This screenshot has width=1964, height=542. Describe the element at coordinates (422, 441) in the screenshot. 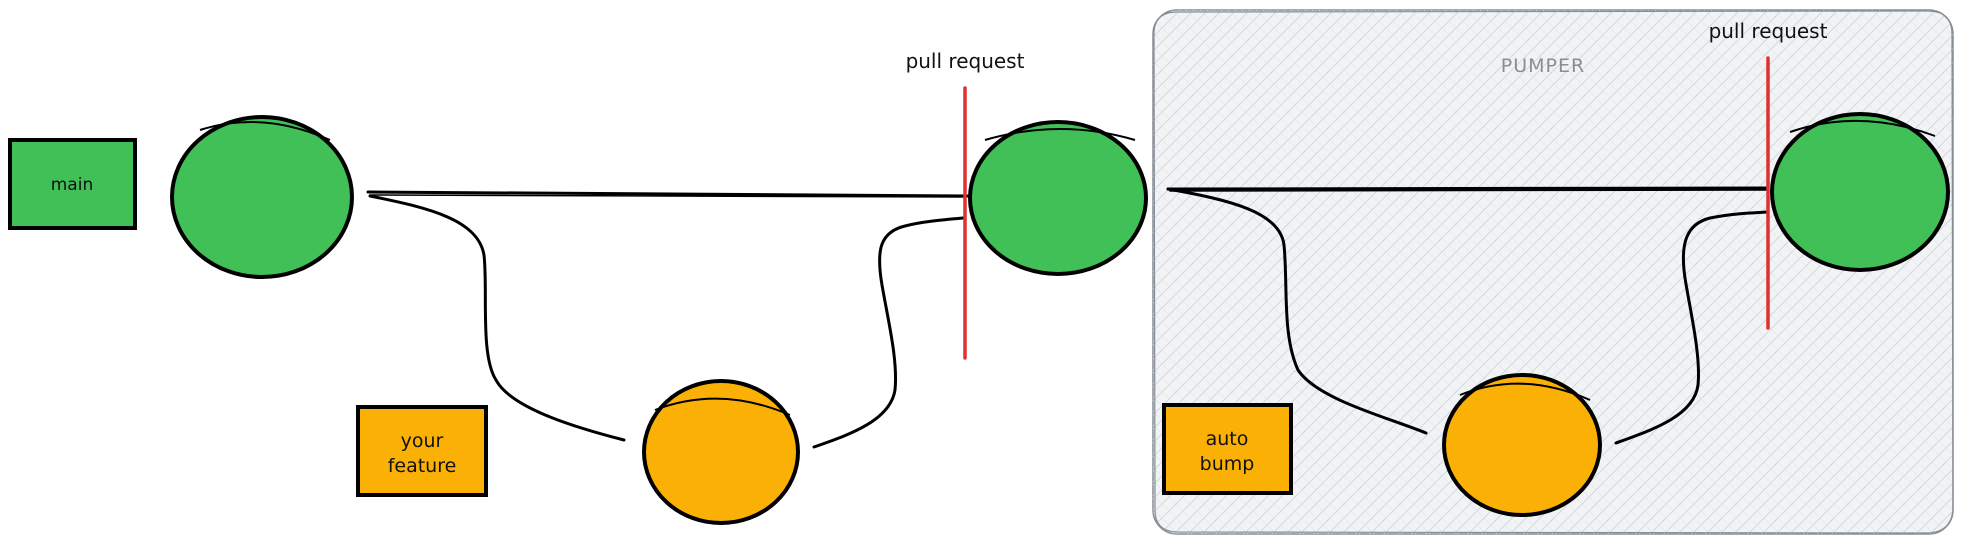

I see `branch-label-your-feature-line-1: your` at that location.